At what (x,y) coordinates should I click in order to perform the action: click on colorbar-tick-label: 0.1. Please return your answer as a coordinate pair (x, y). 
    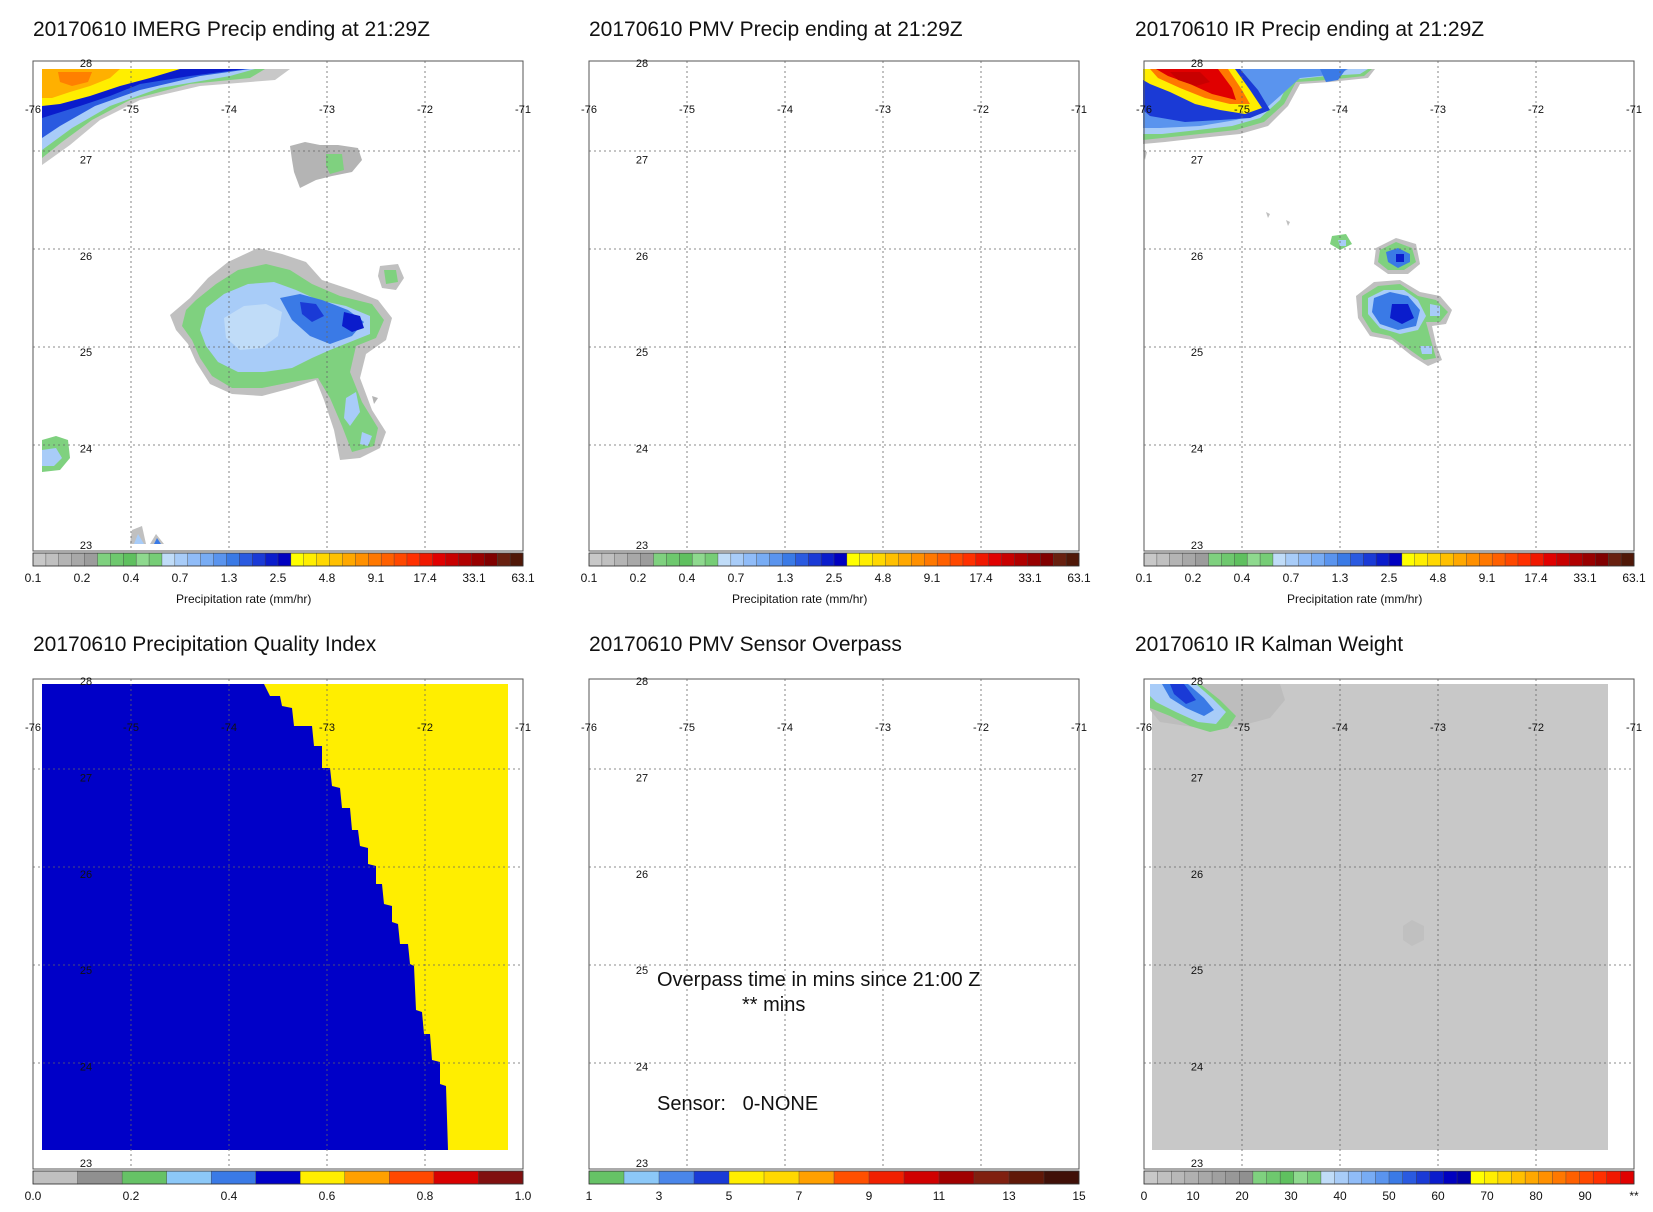
    Looking at the image, I should click on (33, 578).